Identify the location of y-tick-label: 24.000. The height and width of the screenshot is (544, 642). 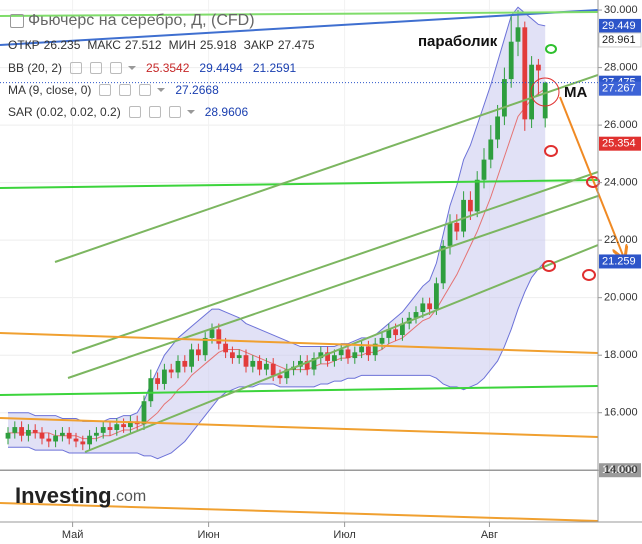
(621, 183).